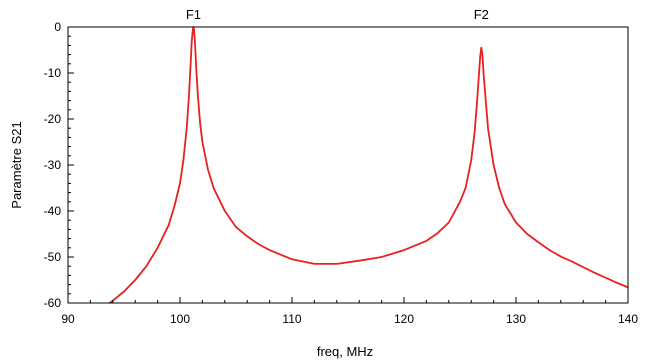 This screenshot has height=360, width=649. What do you see at coordinates (57, 27) in the screenshot?
I see `y-tick-label: 0` at bounding box center [57, 27].